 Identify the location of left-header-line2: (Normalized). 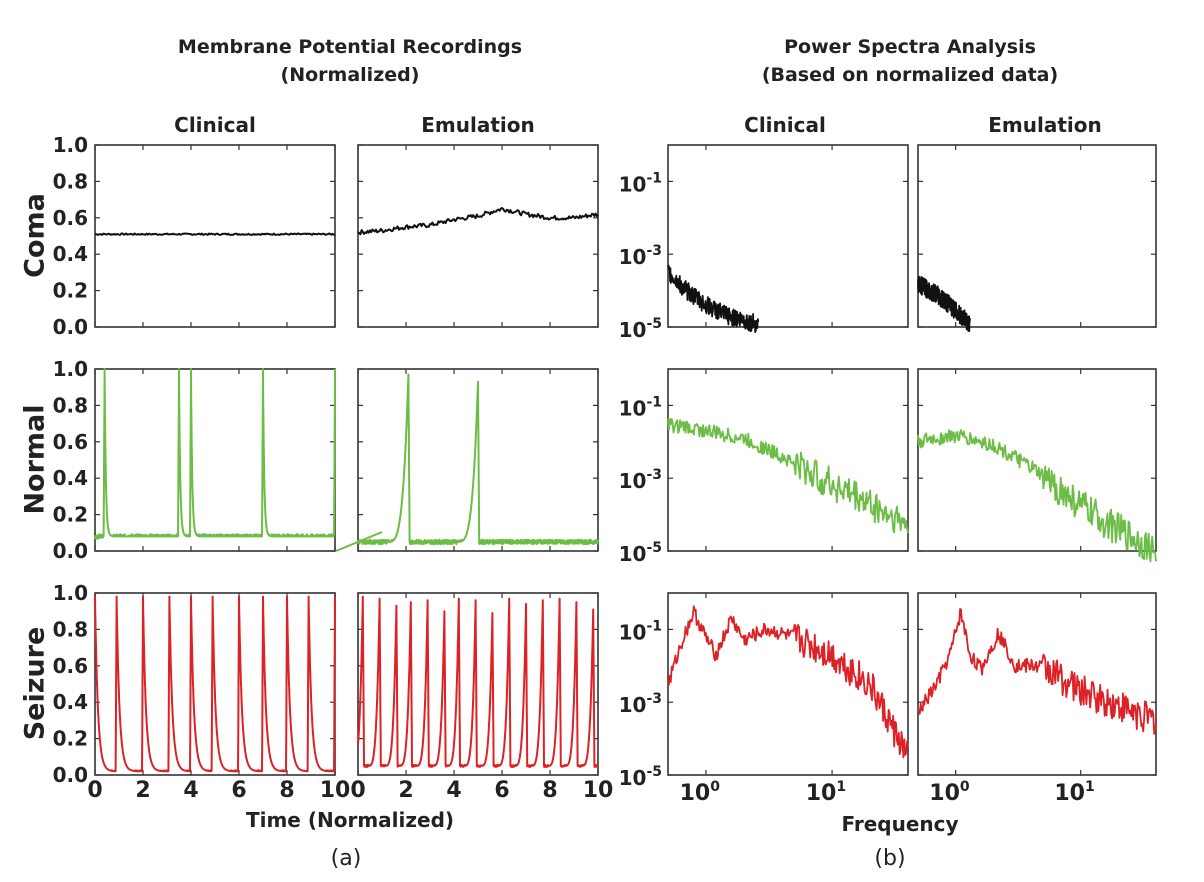
(350, 75).